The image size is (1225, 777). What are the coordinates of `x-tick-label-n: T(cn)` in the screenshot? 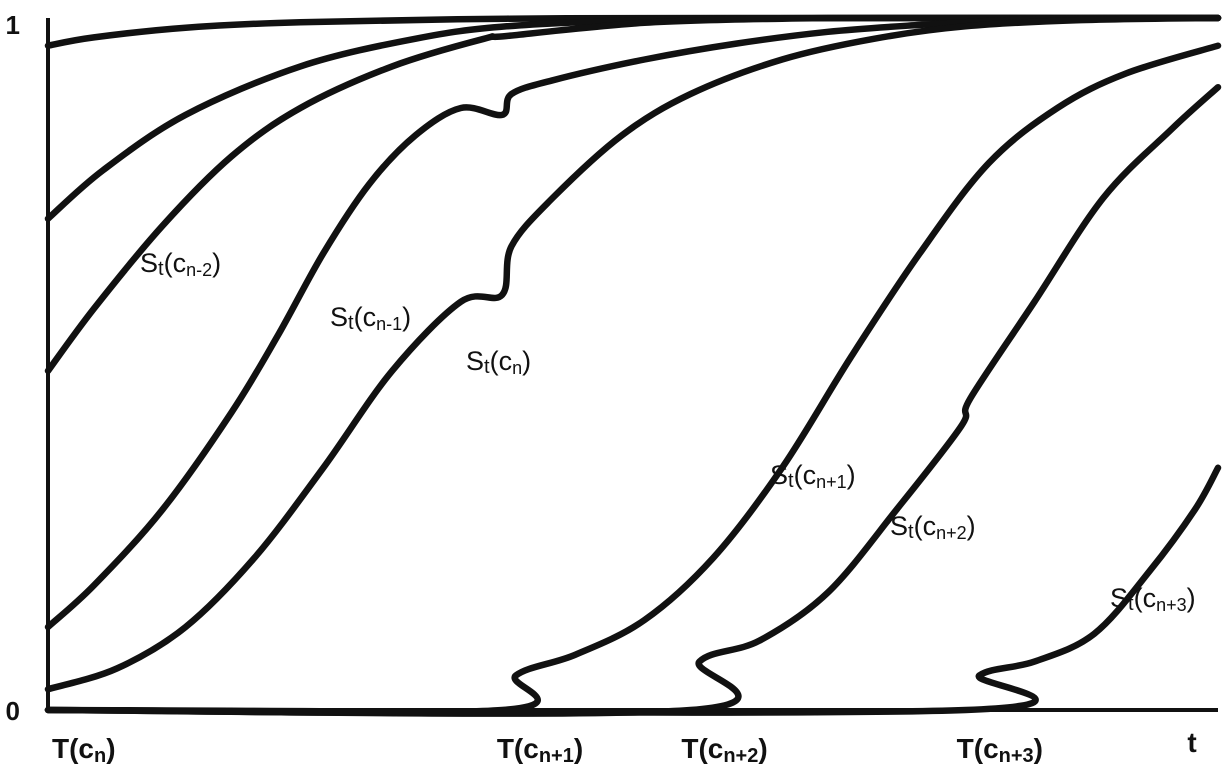 It's located at (84, 750).